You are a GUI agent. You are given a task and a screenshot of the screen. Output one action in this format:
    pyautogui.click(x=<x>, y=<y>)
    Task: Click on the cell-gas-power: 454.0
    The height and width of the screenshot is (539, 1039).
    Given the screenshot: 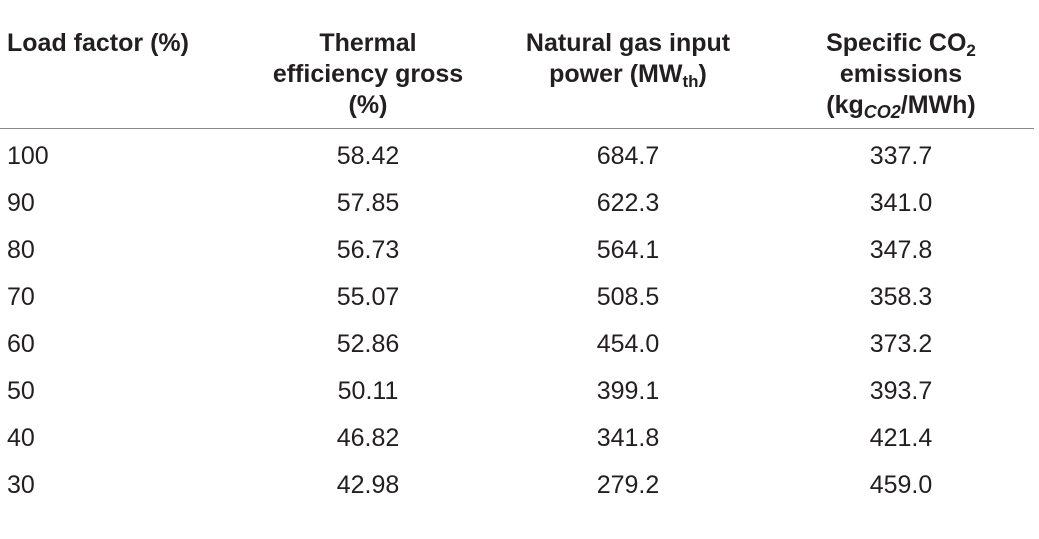 What is the action you would take?
    pyautogui.click(x=628, y=343)
    